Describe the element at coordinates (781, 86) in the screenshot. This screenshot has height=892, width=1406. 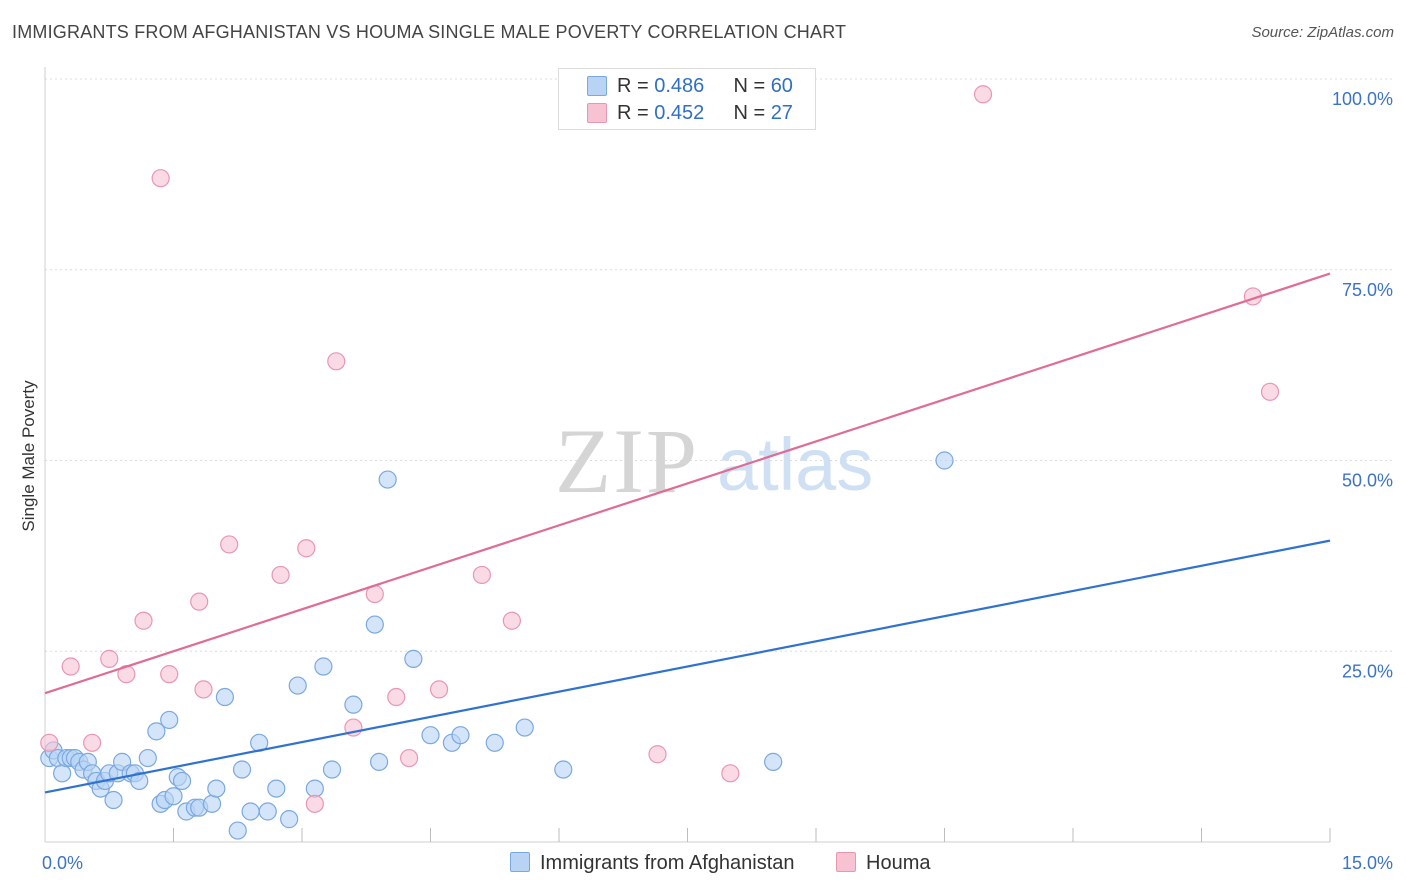
I see `legend-n-value: 60` at that location.